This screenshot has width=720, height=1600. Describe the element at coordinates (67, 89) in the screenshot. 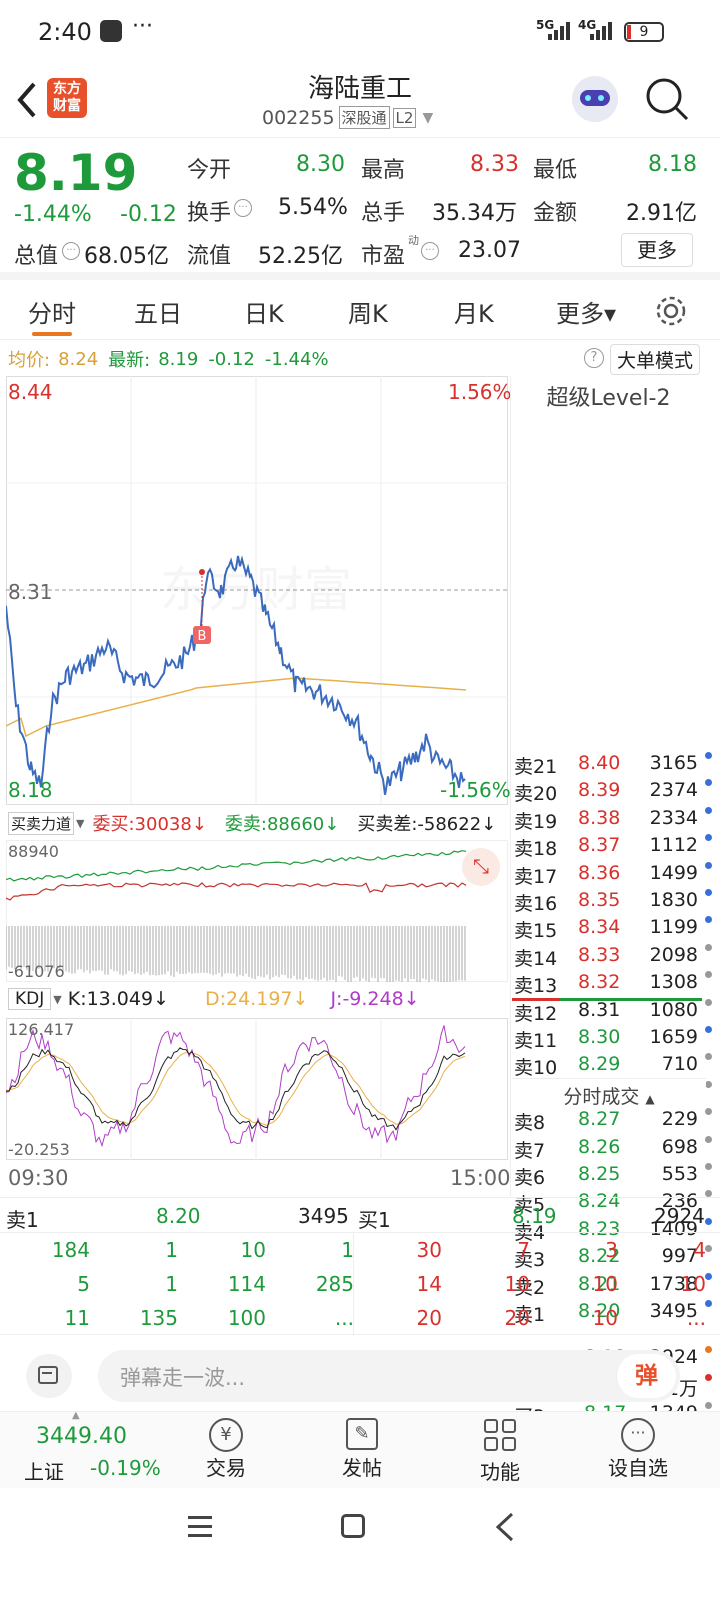

I see `brand-logo-line1: 东方` at that location.